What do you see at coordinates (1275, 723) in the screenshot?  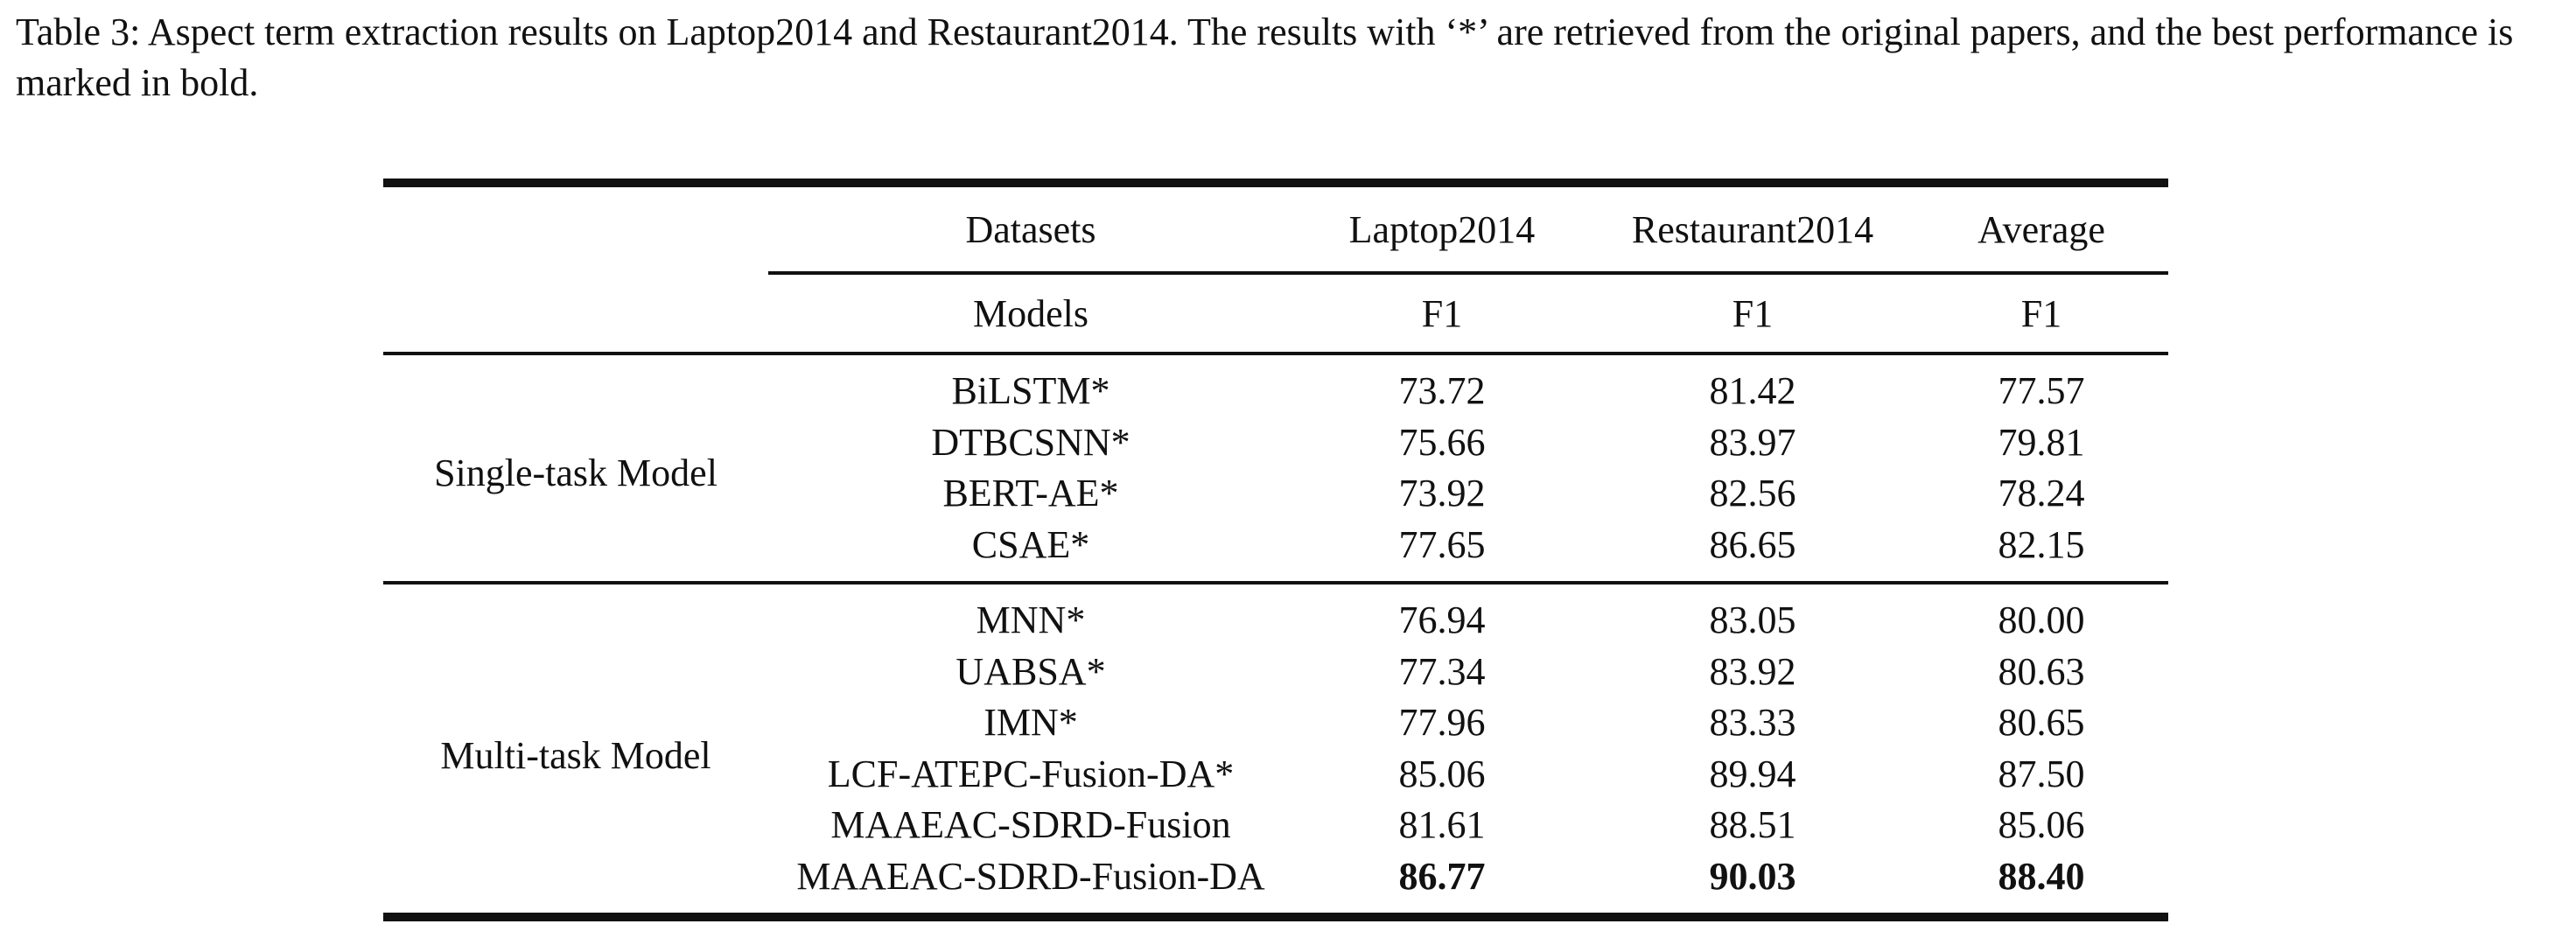 I see `table-row: IMN* 77.96 83.33 80.65` at bounding box center [1275, 723].